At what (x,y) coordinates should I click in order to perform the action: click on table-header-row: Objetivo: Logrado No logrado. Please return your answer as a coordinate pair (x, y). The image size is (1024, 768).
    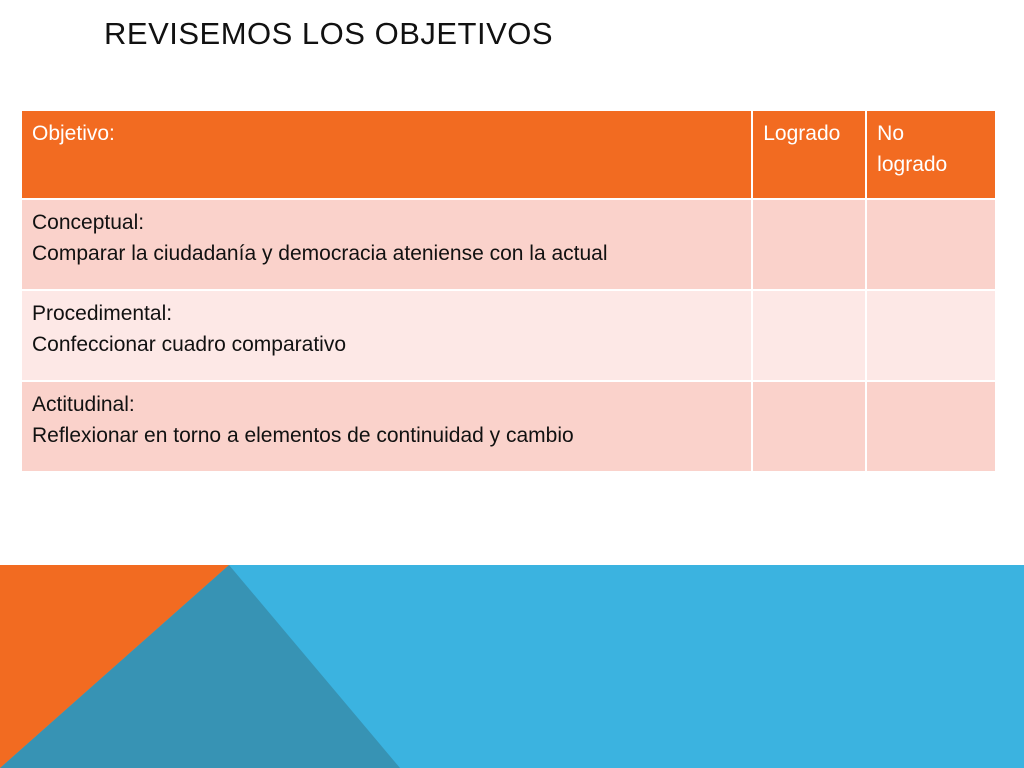
    Looking at the image, I should click on (508, 154).